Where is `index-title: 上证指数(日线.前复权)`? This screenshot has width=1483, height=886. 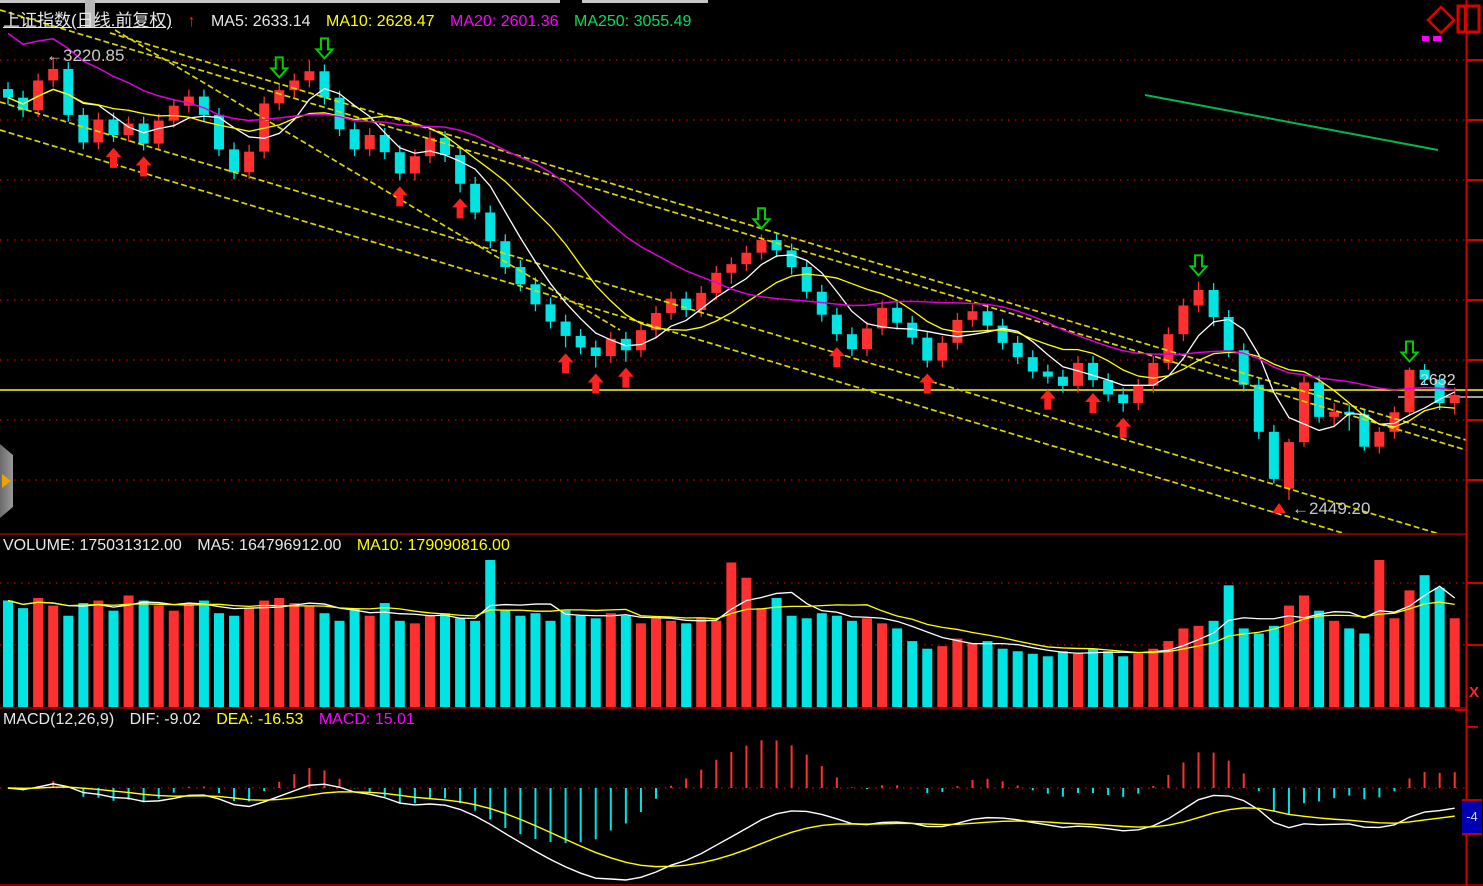 index-title: 上证指数(日线.前复权) is located at coordinates (88, 20).